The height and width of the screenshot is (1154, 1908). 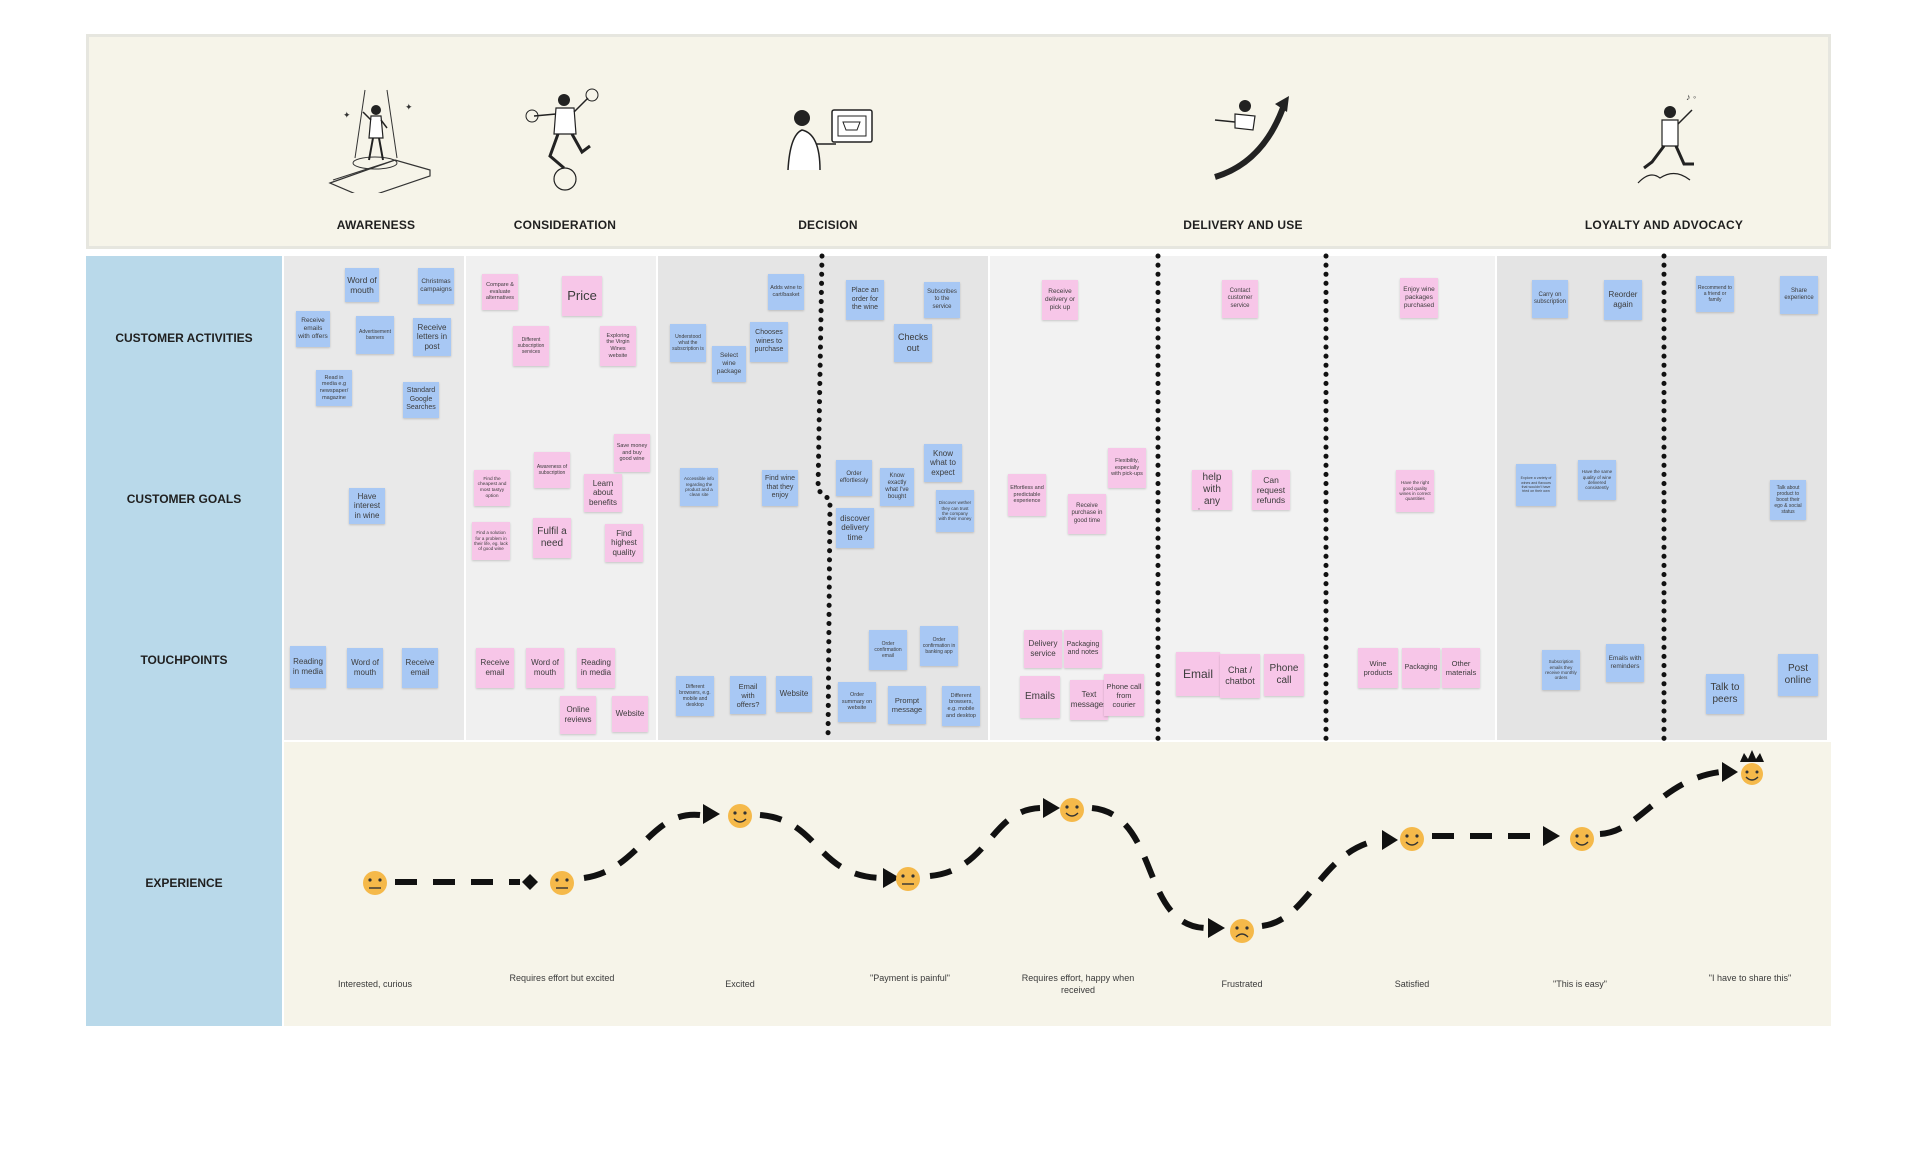 I want to click on sticky-note: Wine products, so click(x=1378, y=668).